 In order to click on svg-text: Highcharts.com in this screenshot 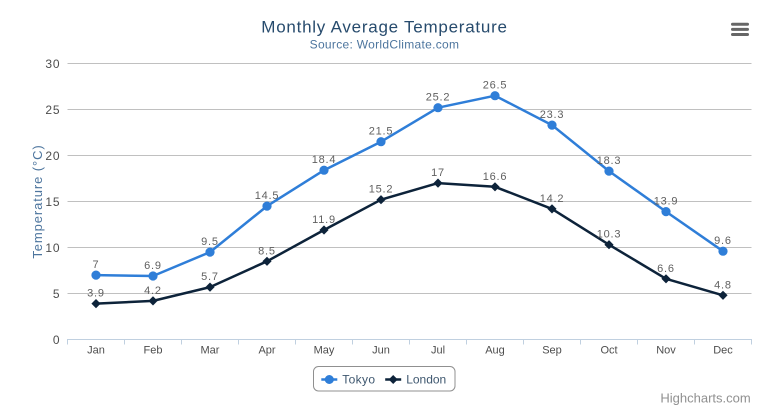, I will do `click(705, 397)`.